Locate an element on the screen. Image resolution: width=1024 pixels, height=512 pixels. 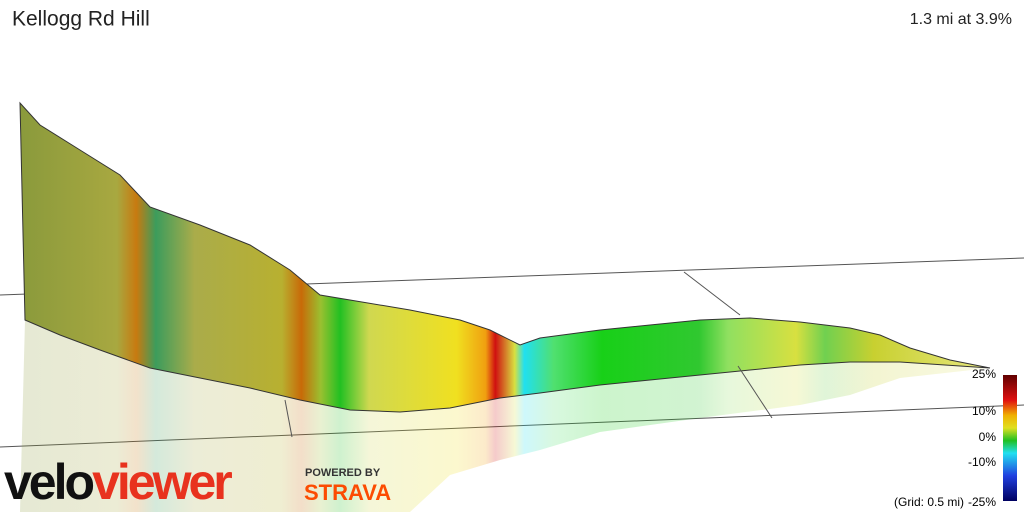
grid-note: (Grid: 0.5 mi) is located at coordinates (929, 502).